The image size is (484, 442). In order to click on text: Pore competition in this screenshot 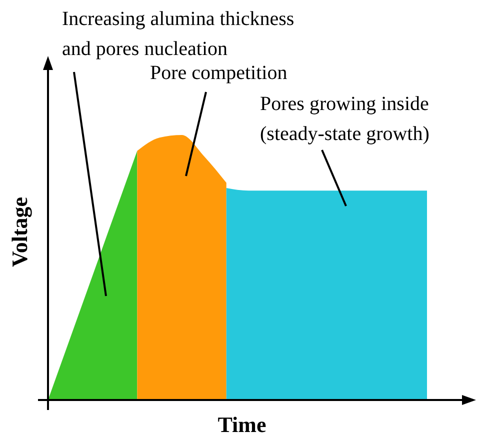, I will do `click(219, 73)`.